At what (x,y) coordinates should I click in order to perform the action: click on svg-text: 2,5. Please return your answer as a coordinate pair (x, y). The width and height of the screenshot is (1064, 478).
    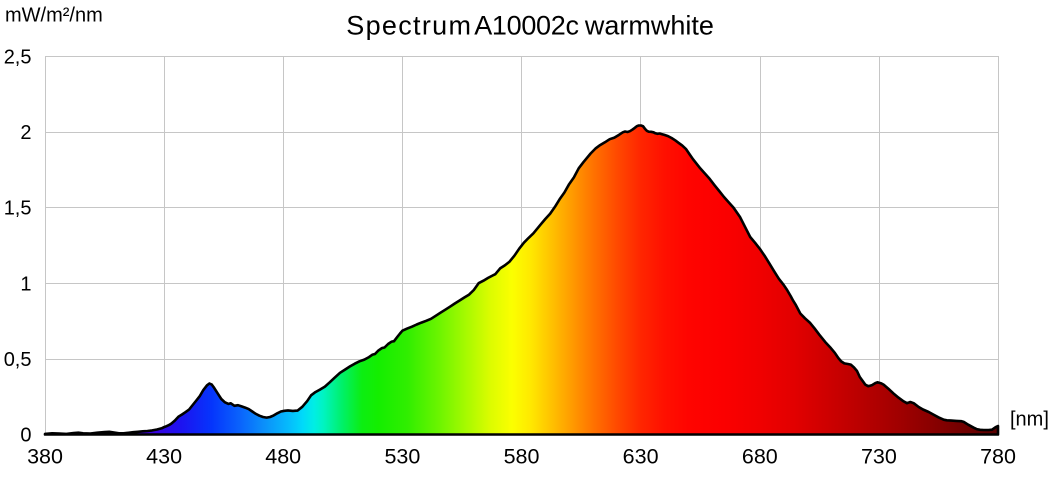
    Looking at the image, I should click on (18, 58).